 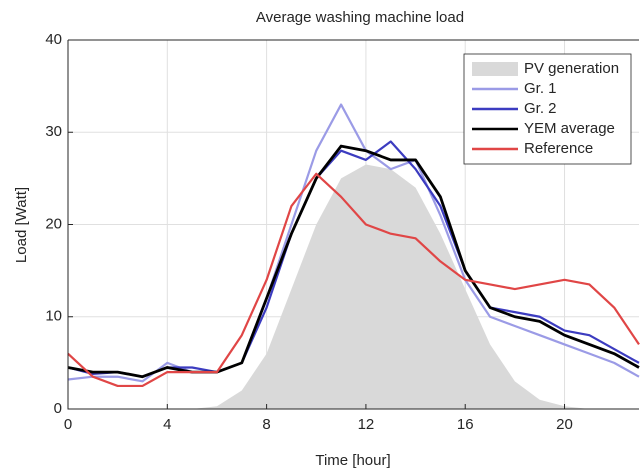 What do you see at coordinates (266, 424) in the screenshot?
I see `x-tick-label: 8` at bounding box center [266, 424].